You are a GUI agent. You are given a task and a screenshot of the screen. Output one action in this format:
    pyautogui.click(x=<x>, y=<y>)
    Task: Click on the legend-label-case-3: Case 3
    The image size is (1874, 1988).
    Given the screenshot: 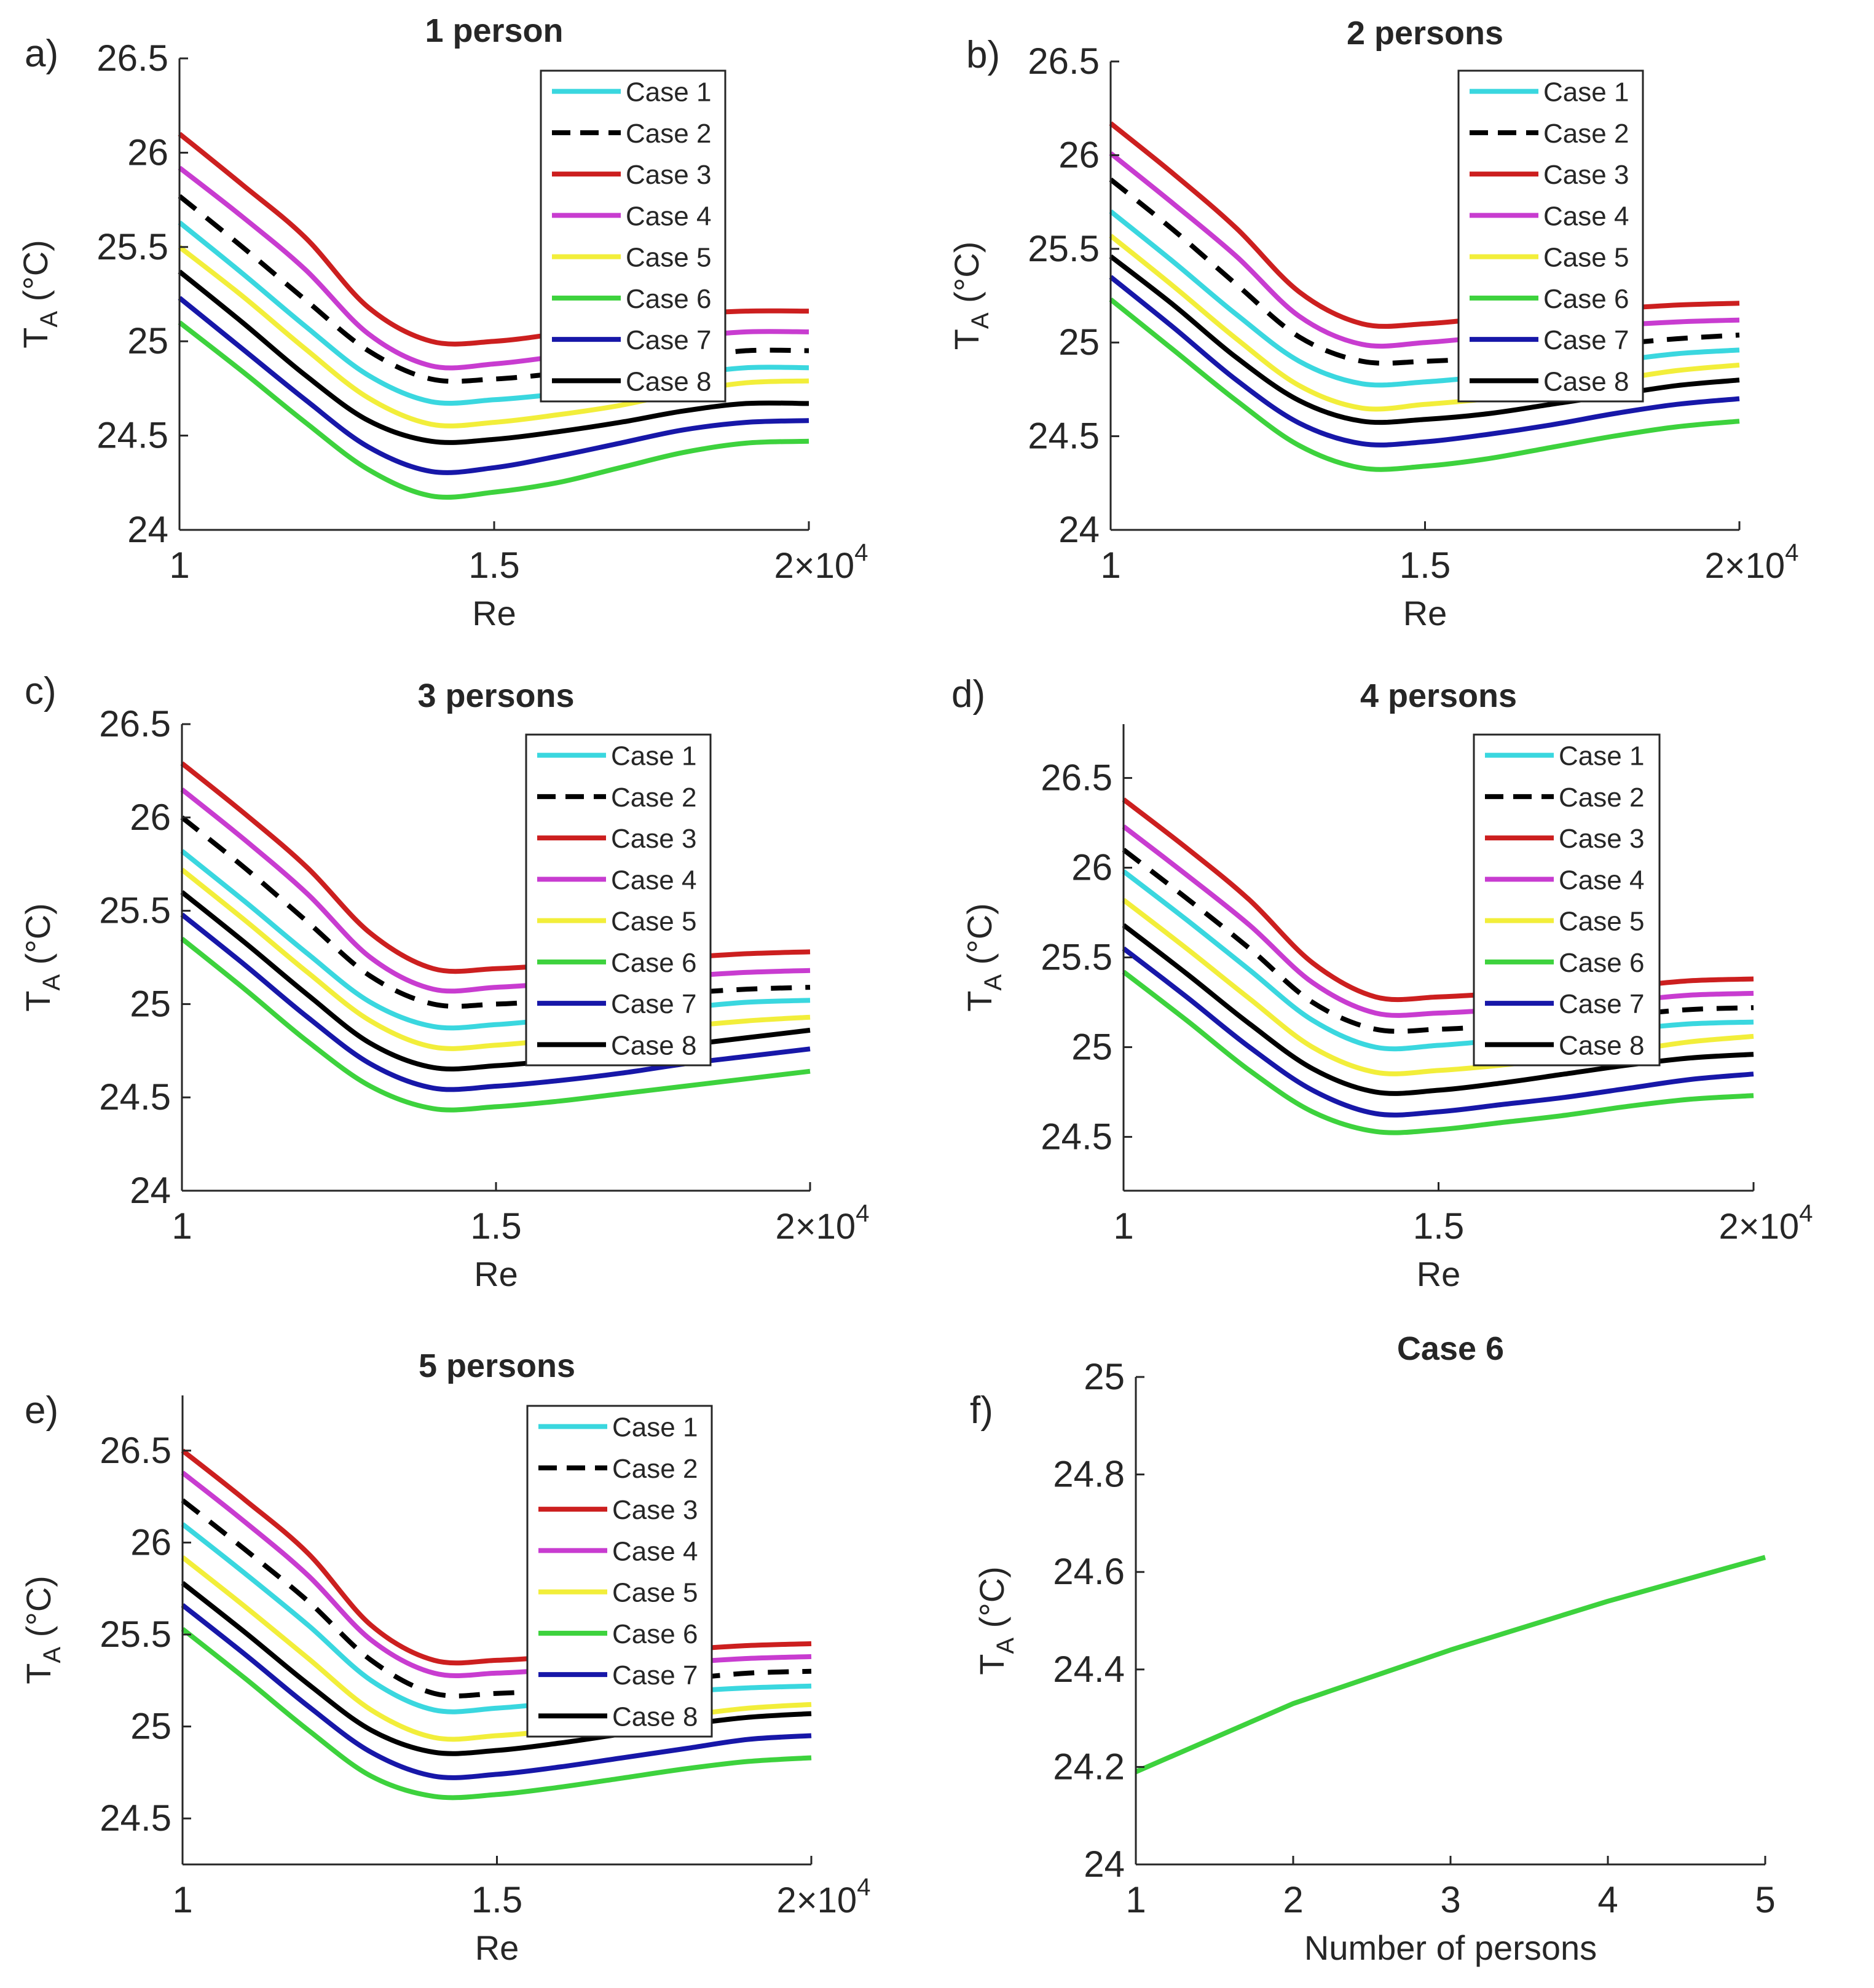 What is the action you would take?
    pyautogui.click(x=1601, y=839)
    